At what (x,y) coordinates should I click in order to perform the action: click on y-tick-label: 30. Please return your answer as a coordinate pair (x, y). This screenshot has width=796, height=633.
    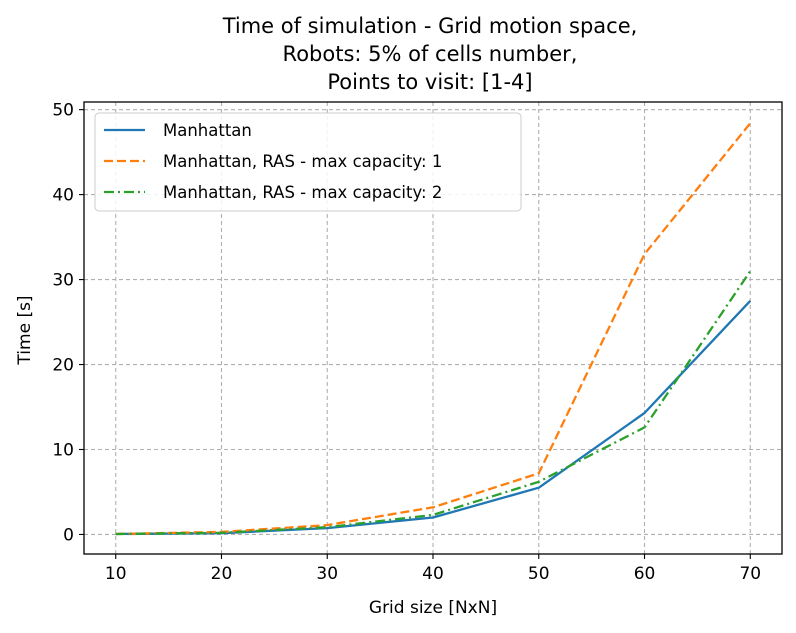
    Looking at the image, I should click on (63, 281).